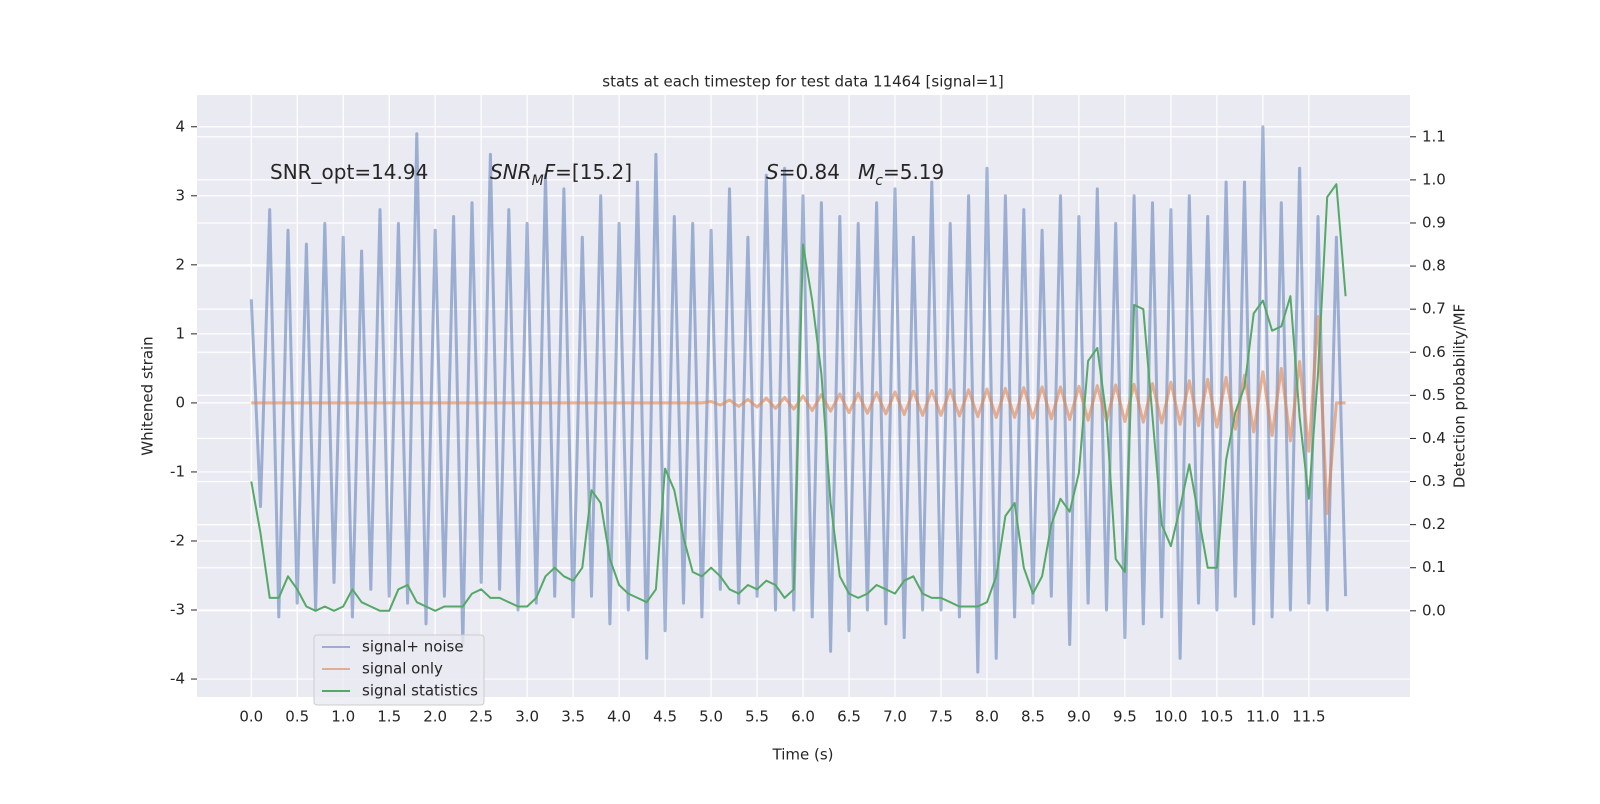  Describe the element at coordinates (1434, 524) in the screenshot. I see `y2-tick-label: 0.2` at that location.